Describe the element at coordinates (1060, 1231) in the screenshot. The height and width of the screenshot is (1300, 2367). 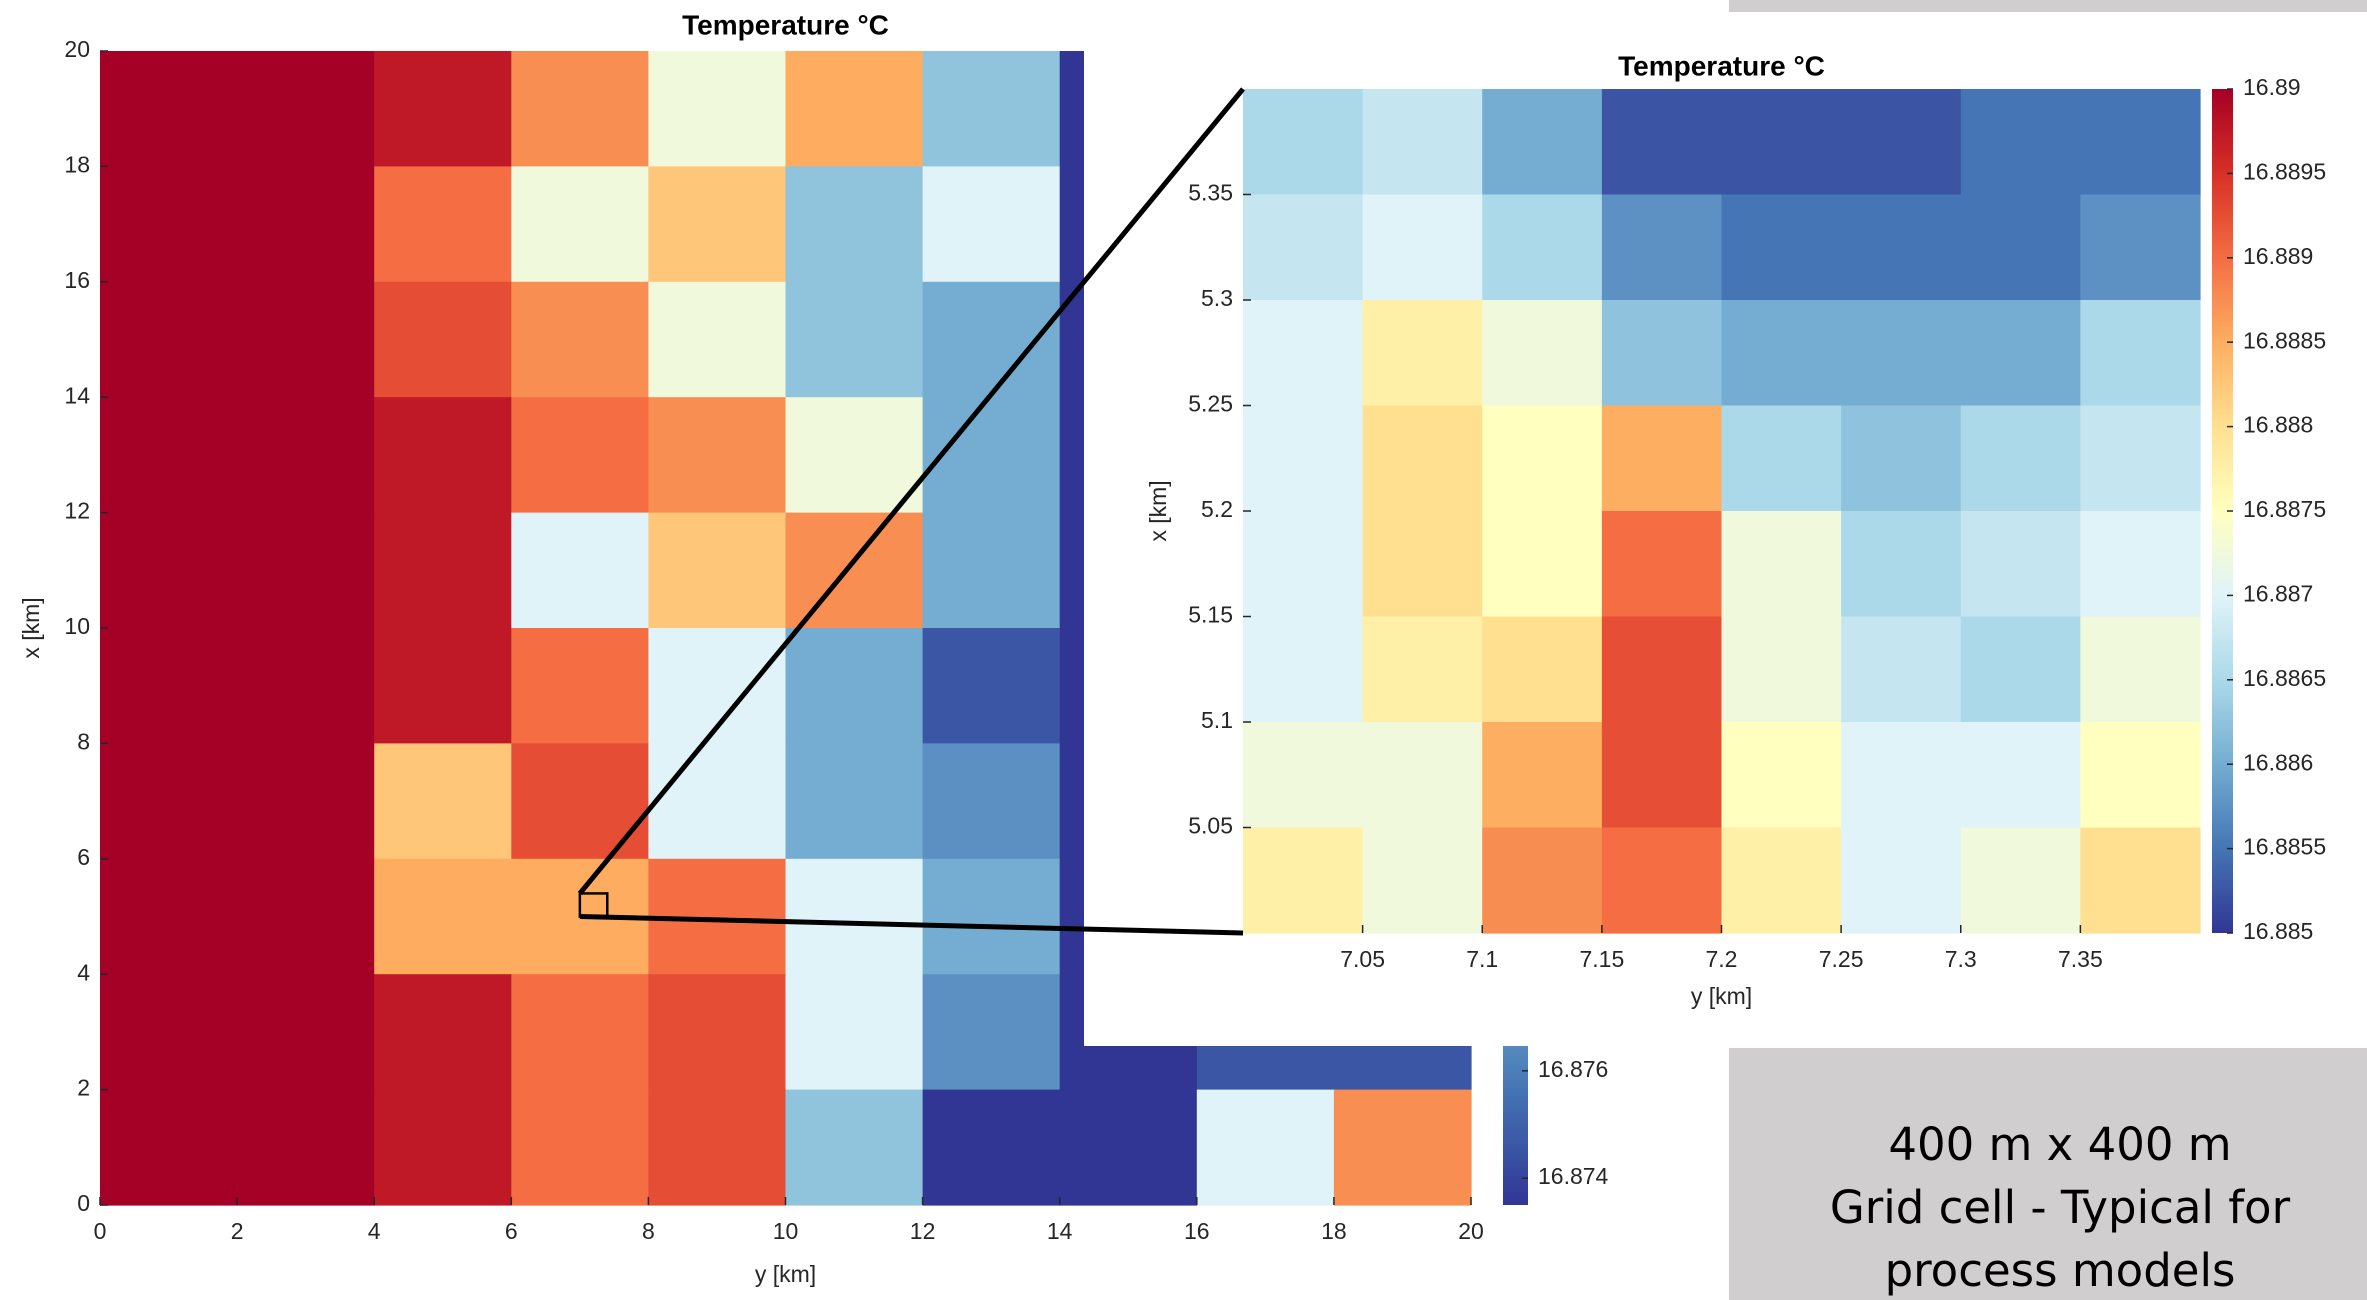
I see `x-tick-label: 14` at that location.